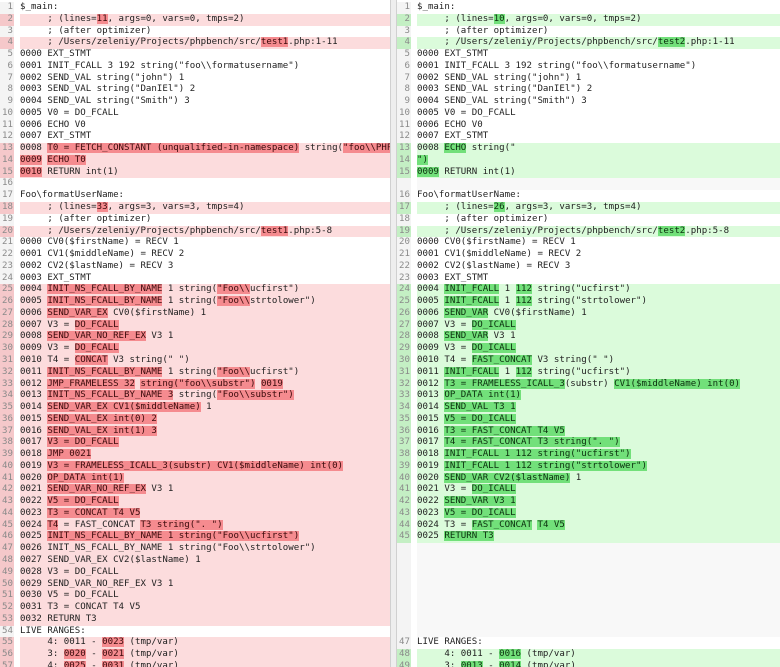  Describe the element at coordinates (205, 172) in the screenshot. I see `code-text: 0010 RETURN int(1)` at that location.